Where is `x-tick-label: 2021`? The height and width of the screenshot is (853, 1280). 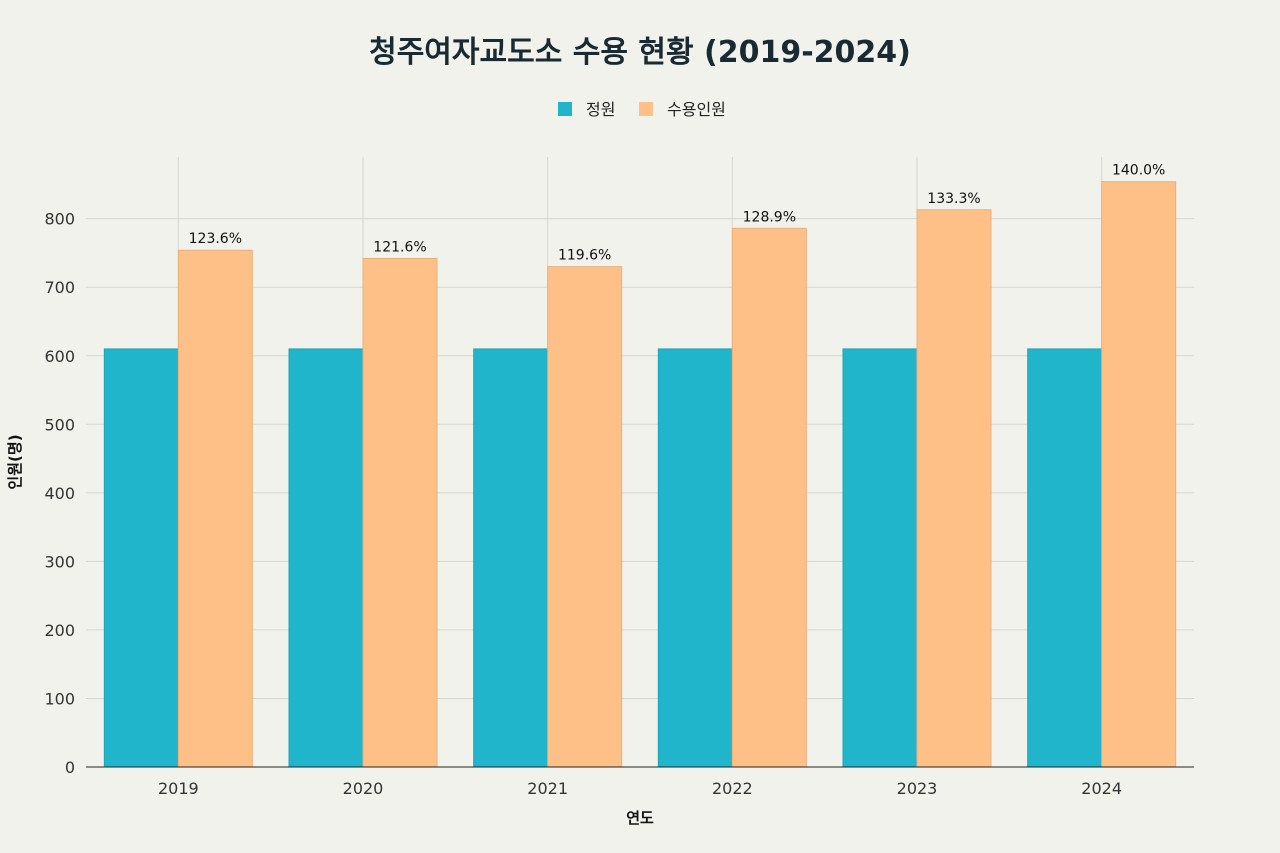 x-tick-label: 2021 is located at coordinates (547, 788).